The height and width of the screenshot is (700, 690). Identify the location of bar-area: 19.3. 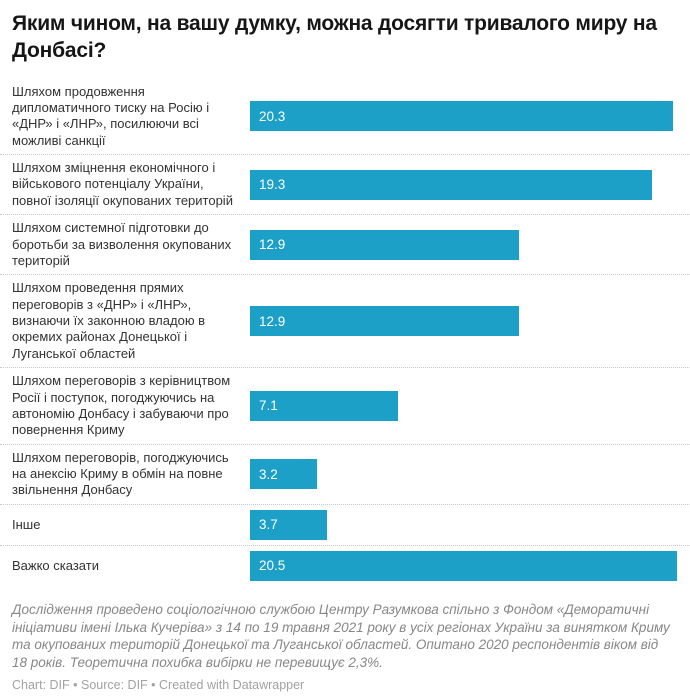
(470, 184).